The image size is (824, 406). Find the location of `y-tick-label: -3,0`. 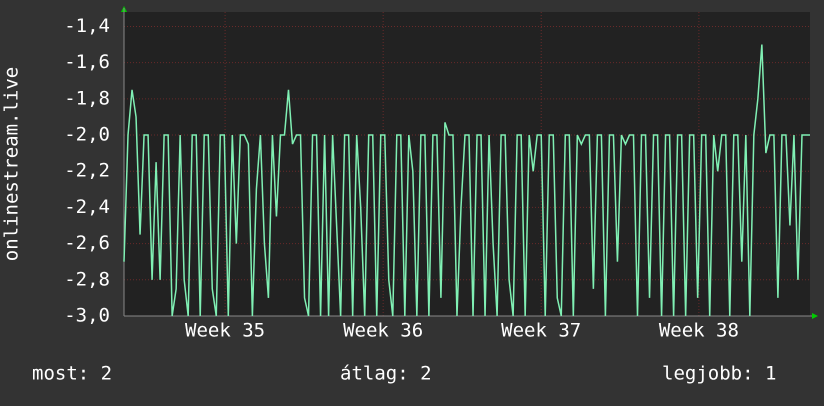

y-tick-label: -3,0 is located at coordinates (87, 316).